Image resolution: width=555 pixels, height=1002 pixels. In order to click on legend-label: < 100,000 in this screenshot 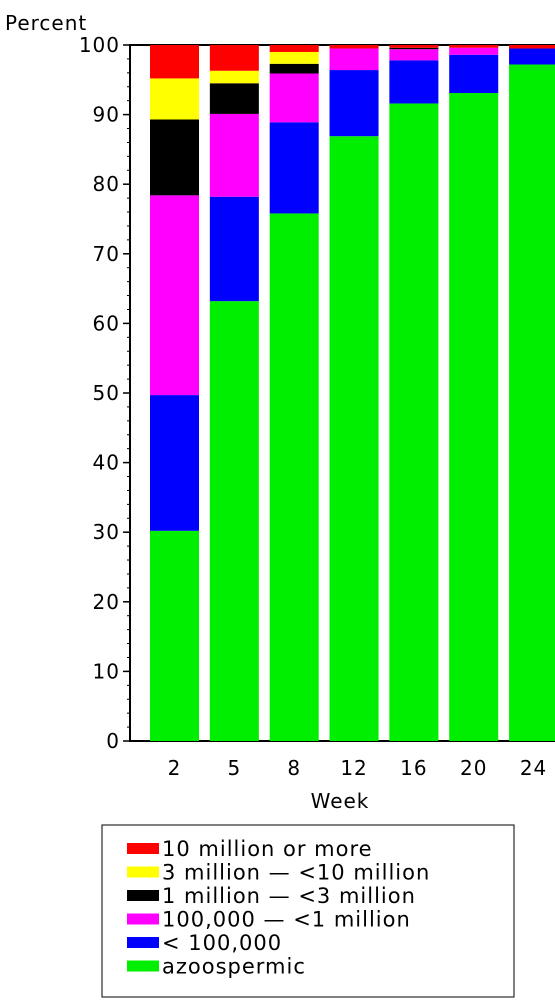, I will do `click(222, 943)`.